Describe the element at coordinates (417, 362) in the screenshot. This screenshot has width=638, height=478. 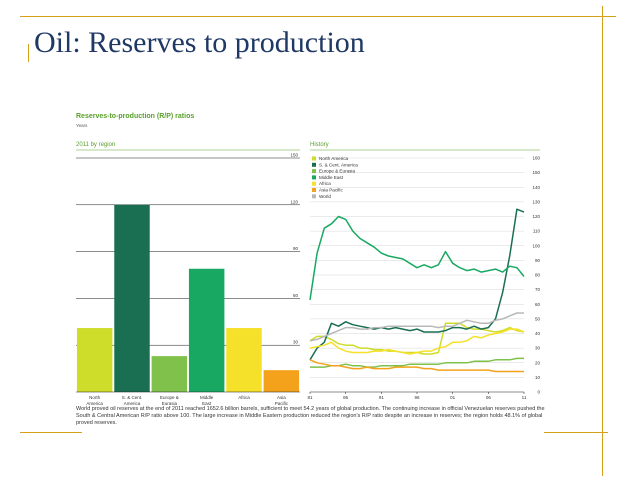
I see `series-line-europe-eurasia` at that location.